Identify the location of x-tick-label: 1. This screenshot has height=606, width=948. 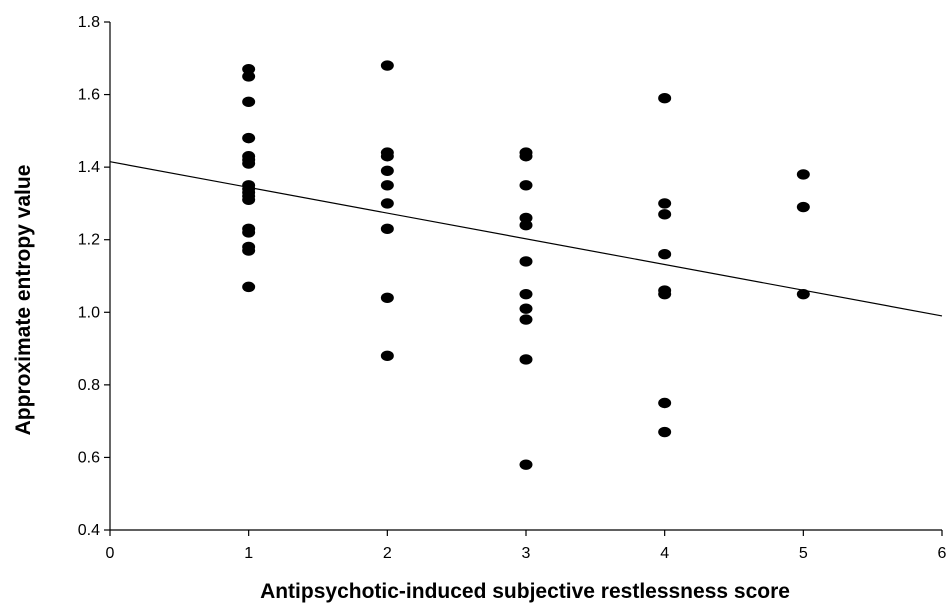
(248, 553).